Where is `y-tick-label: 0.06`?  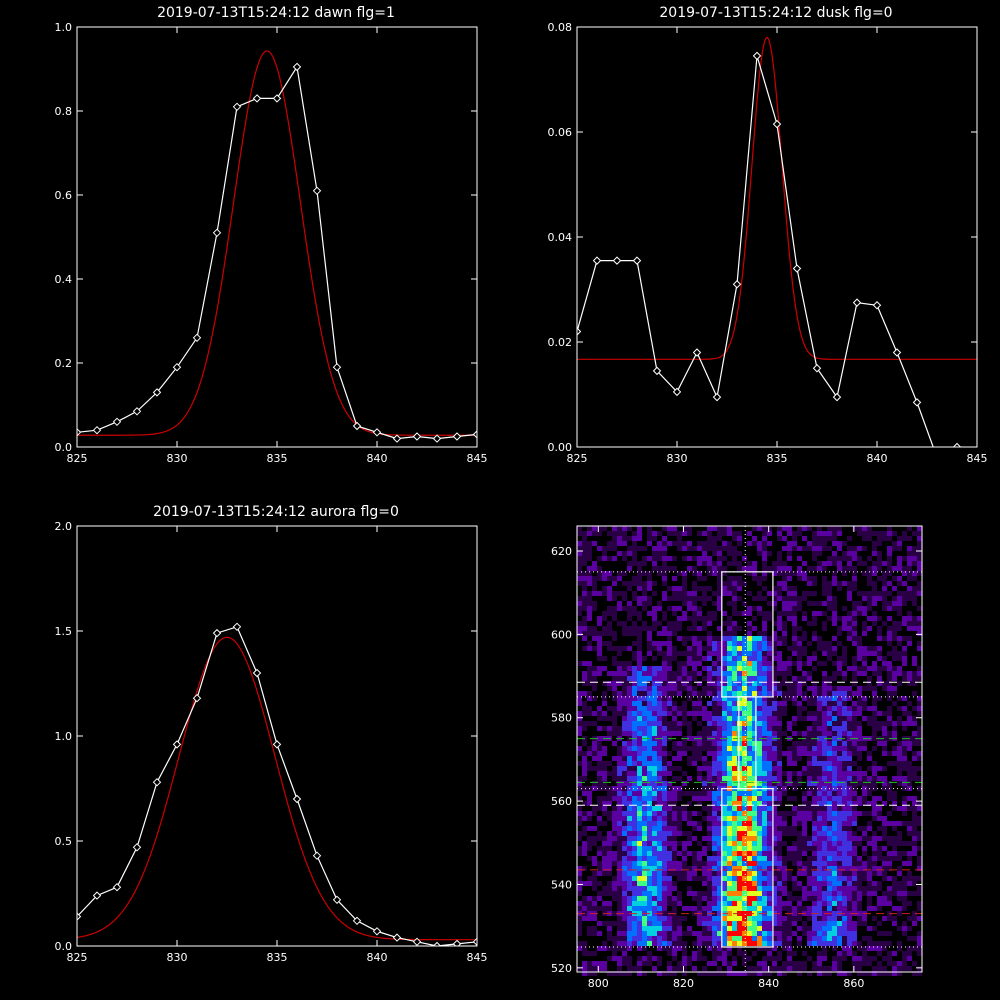
y-tick-label: 0.06 is located at coordinates (560, 132).